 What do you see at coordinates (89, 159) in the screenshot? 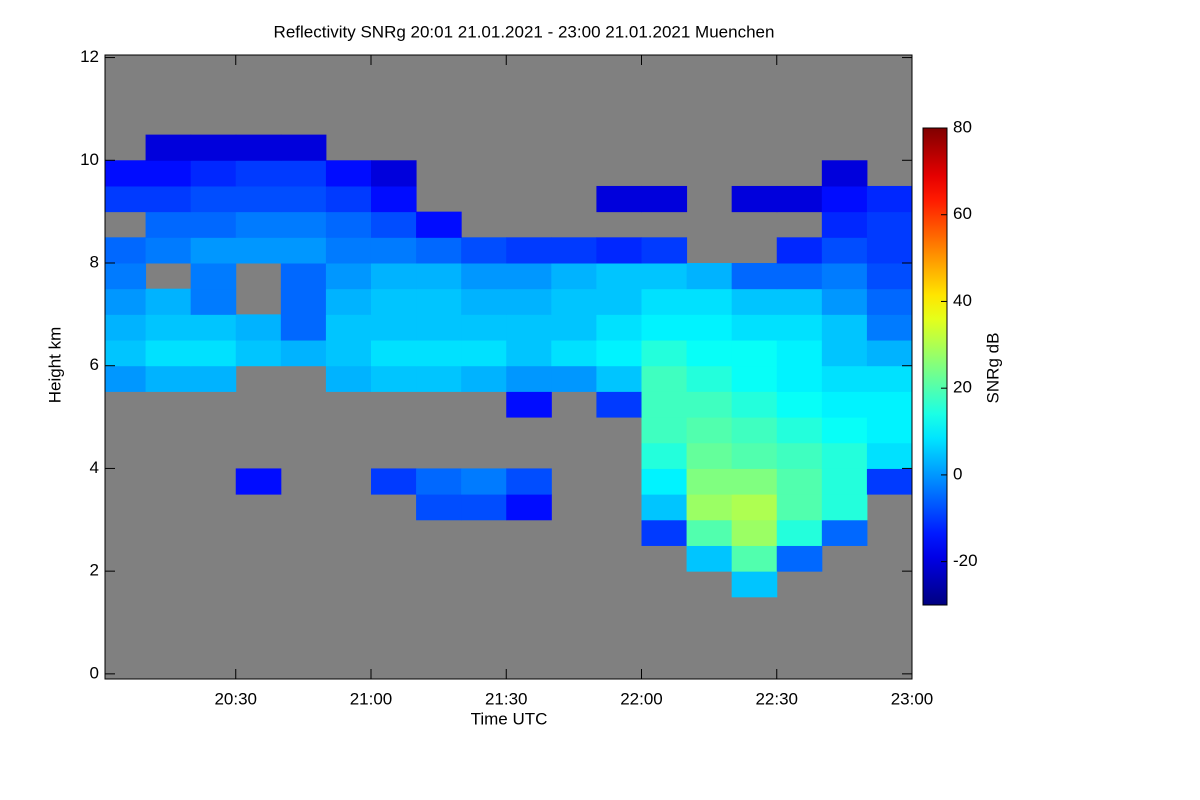
I see `y-tick-label: 10` at bounding box center [89, 159].